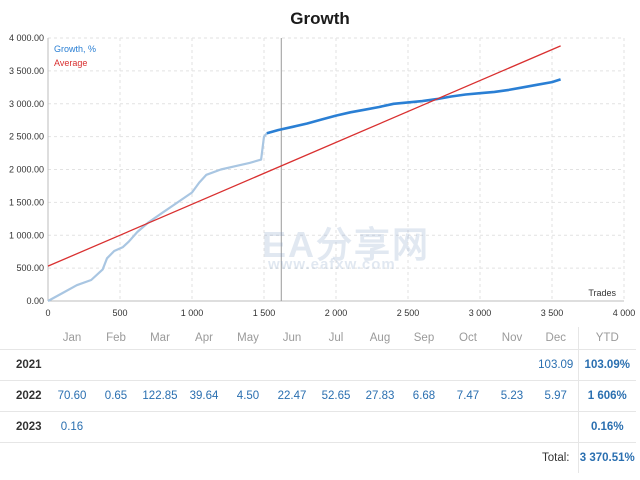 The width and height of the screenshot is (640, 480). What do you see at coordinates (25, 365) in the screenshot?
I see `year-label: 2021` at bounding box center [25, 365].